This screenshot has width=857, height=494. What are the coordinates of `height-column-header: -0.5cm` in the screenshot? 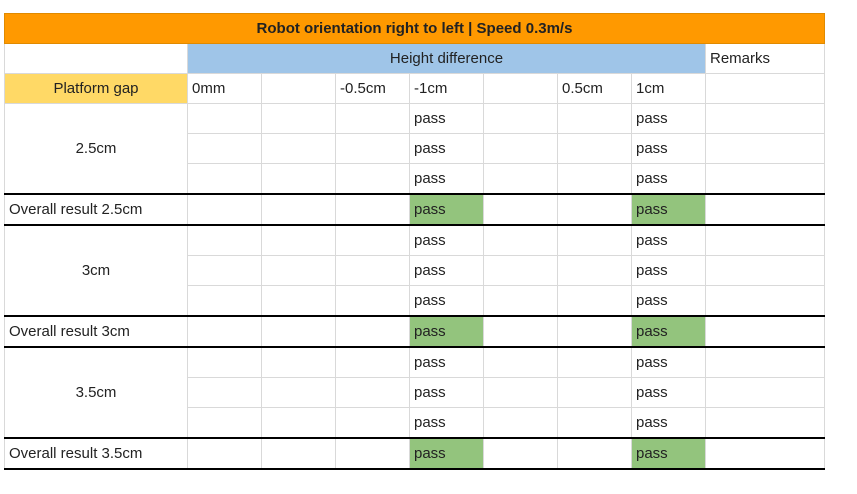 It's located at (372, 88).